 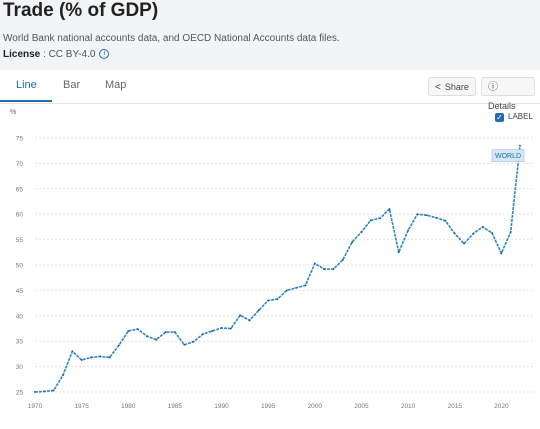 I want to click on share-icon: <, so click(x=438, y=87).